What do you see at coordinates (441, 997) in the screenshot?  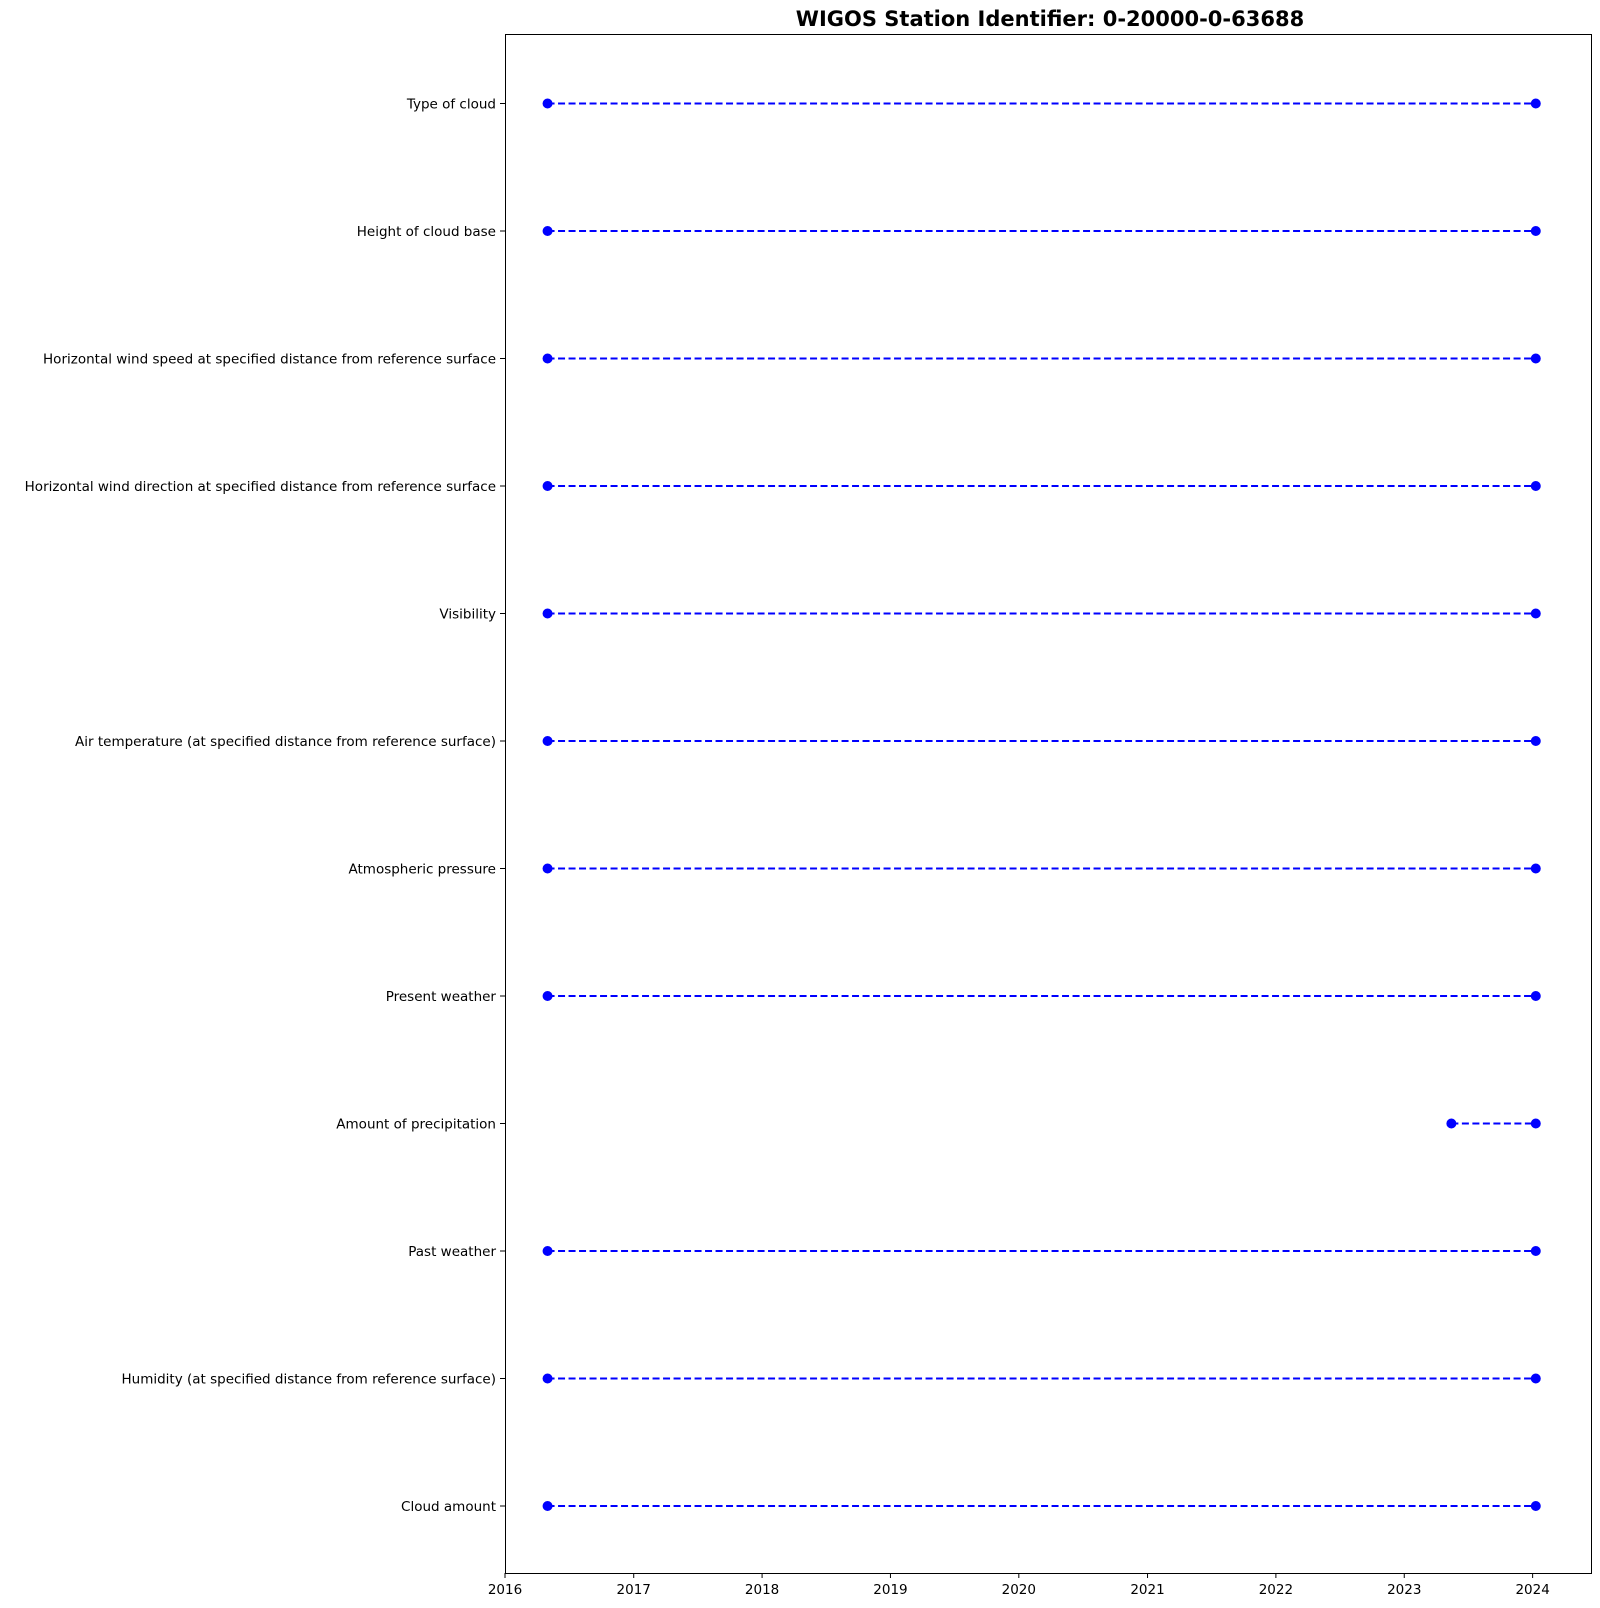 I see `ytick-label: Present weather` at bounding box center [441, 997].